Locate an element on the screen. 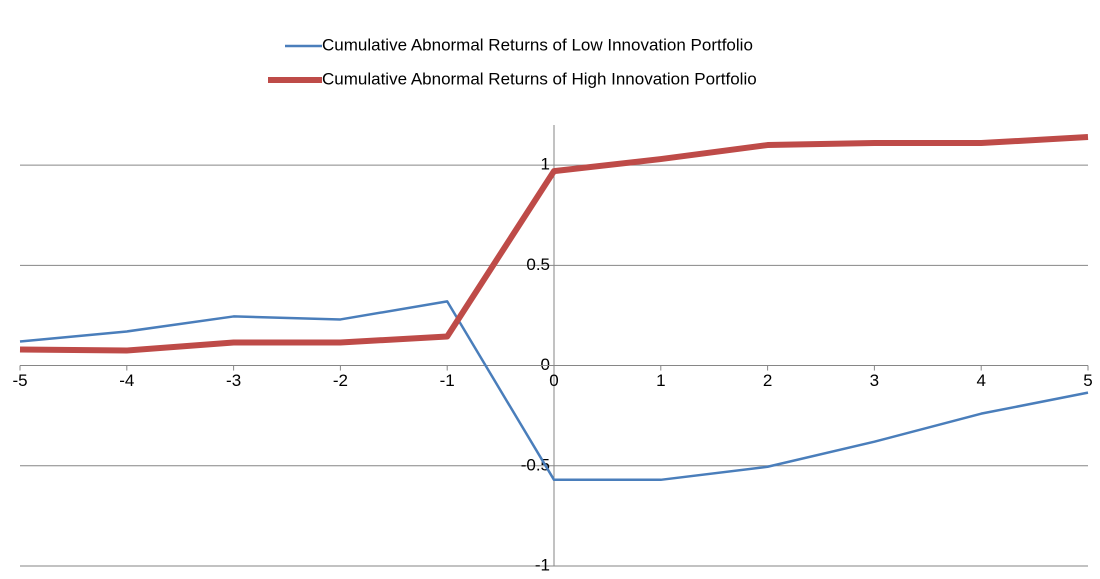 The width and height of the screenshot is (1100, 579). x-tick-label: -4 is located at coordinates (126, 380).